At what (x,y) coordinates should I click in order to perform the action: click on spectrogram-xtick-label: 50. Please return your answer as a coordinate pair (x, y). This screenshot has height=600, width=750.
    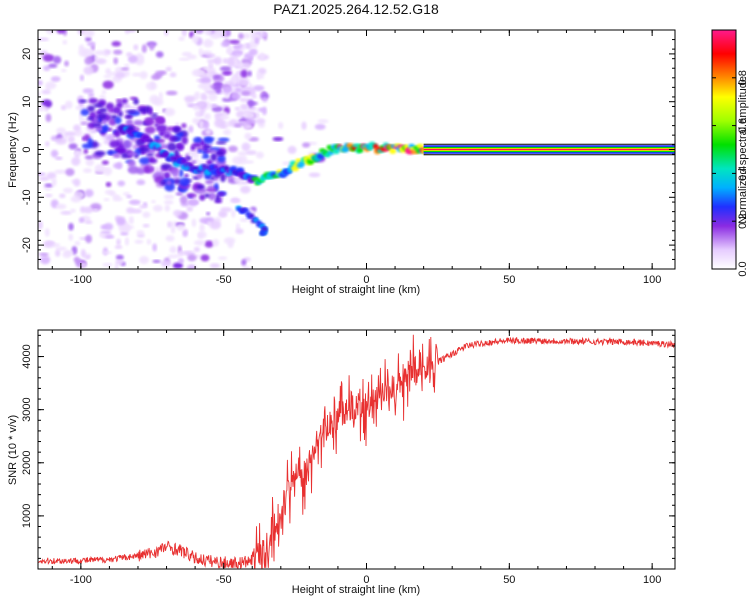
    Looking at the image, I should click on (509, 280).